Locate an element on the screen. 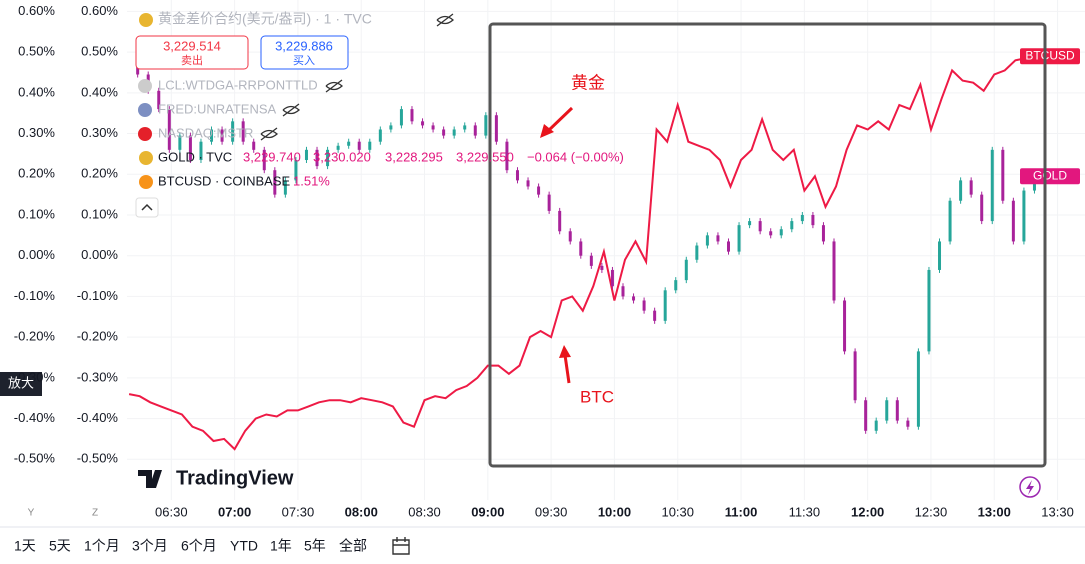 Image resolution: width=1085 pixels, height=564 pixels. legend-value: 3,230.020 is located at coordinates (342, 156).